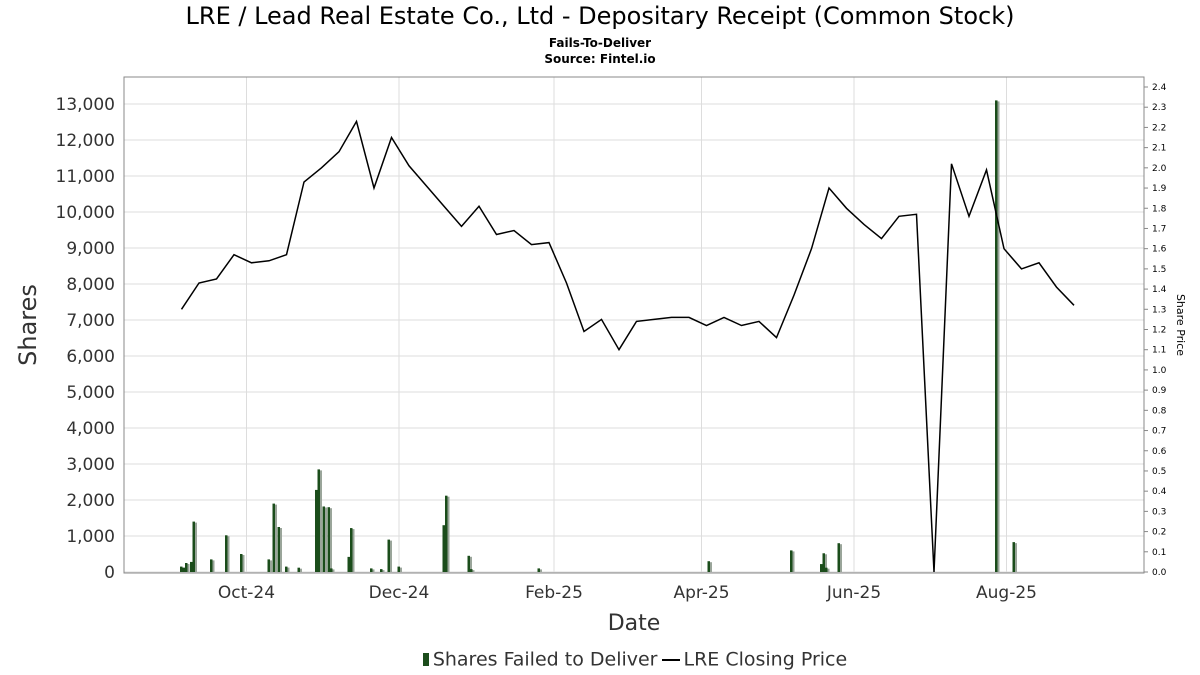 This screenshot has width=1200, height=675. Describe the element at coordinates (85, 177) in the screenshot. I see `y-tick-label: 11,000` at that location.